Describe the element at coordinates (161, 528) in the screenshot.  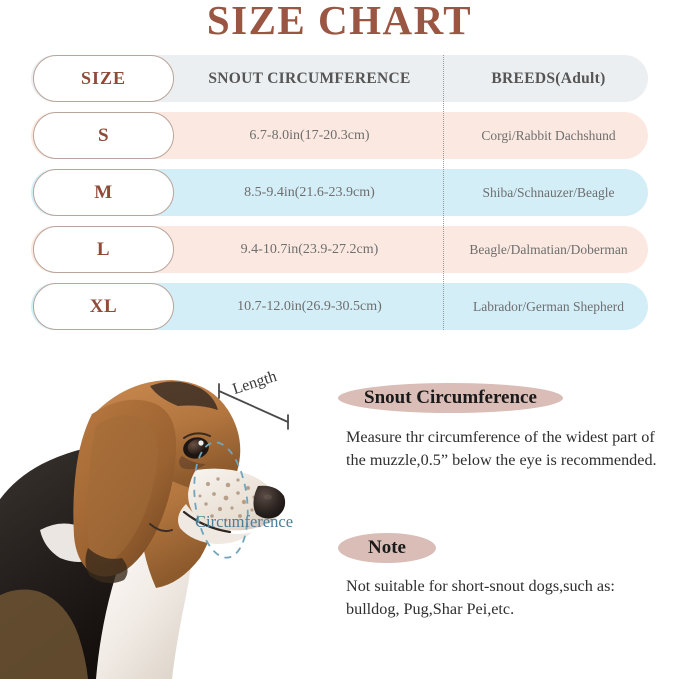
I see `dog-jaw-line` at that location.